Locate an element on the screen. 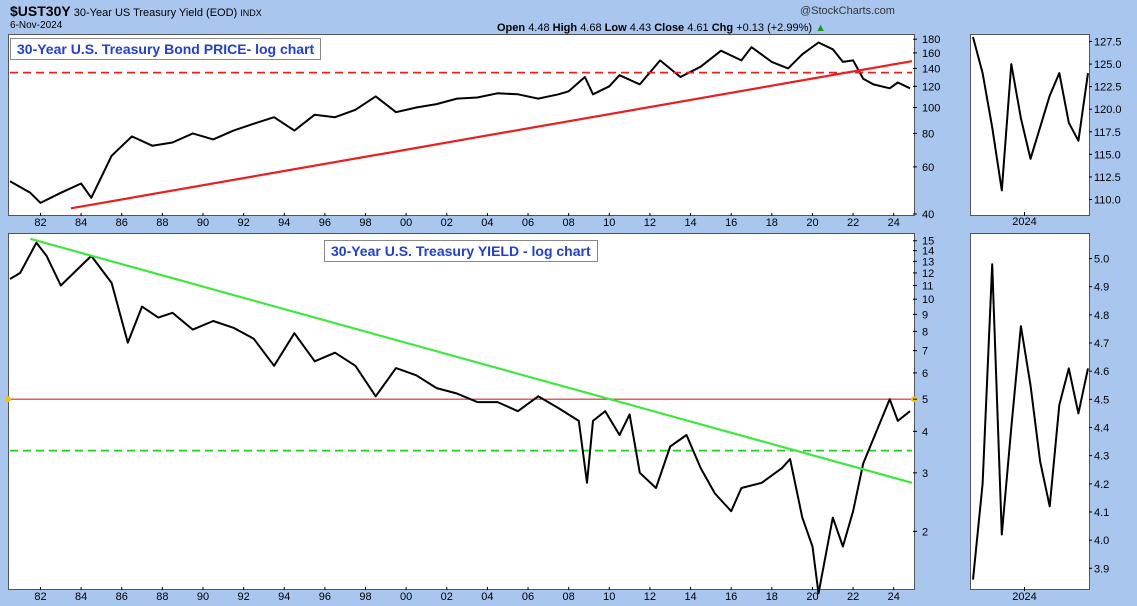  yield-mini-ytick-label: 4.7 is located at coordinates (1101, 344).